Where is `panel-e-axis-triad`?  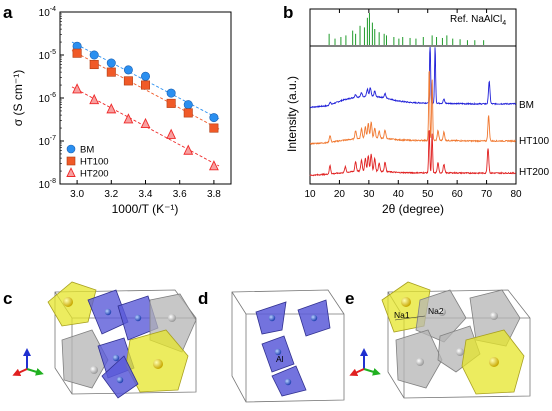
panel-e-axis-triad is located at coordinates (365, 362).